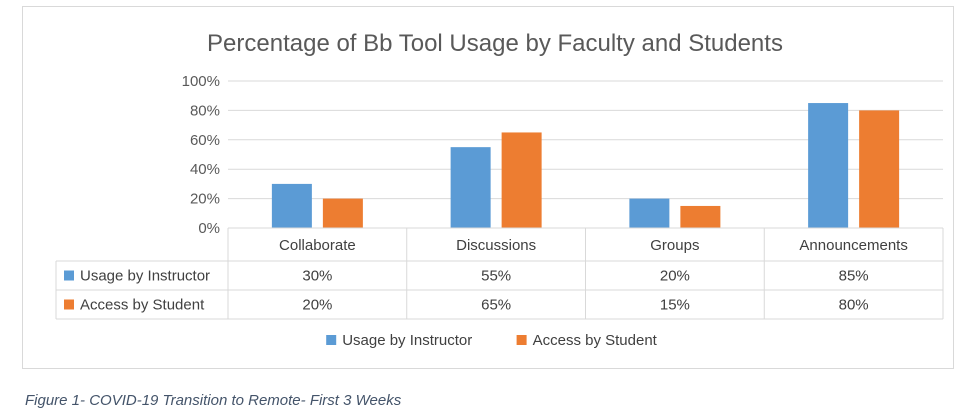 Image resolution: width=974 pixels, height=417 pixels. I want to click on bar-instructor-discussions, so click(470, 187).